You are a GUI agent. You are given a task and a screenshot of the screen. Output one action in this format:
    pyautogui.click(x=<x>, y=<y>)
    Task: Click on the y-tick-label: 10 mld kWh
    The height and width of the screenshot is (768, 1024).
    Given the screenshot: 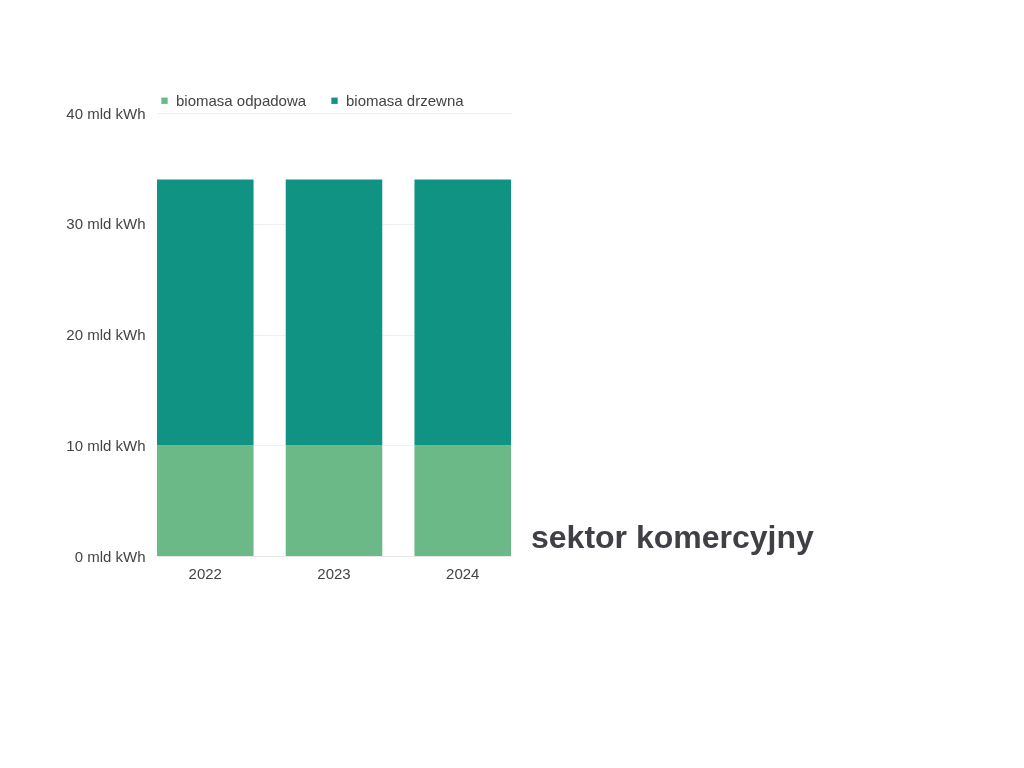 What is the action you would take?
    pyautogui.click(x=106, y=445)
    